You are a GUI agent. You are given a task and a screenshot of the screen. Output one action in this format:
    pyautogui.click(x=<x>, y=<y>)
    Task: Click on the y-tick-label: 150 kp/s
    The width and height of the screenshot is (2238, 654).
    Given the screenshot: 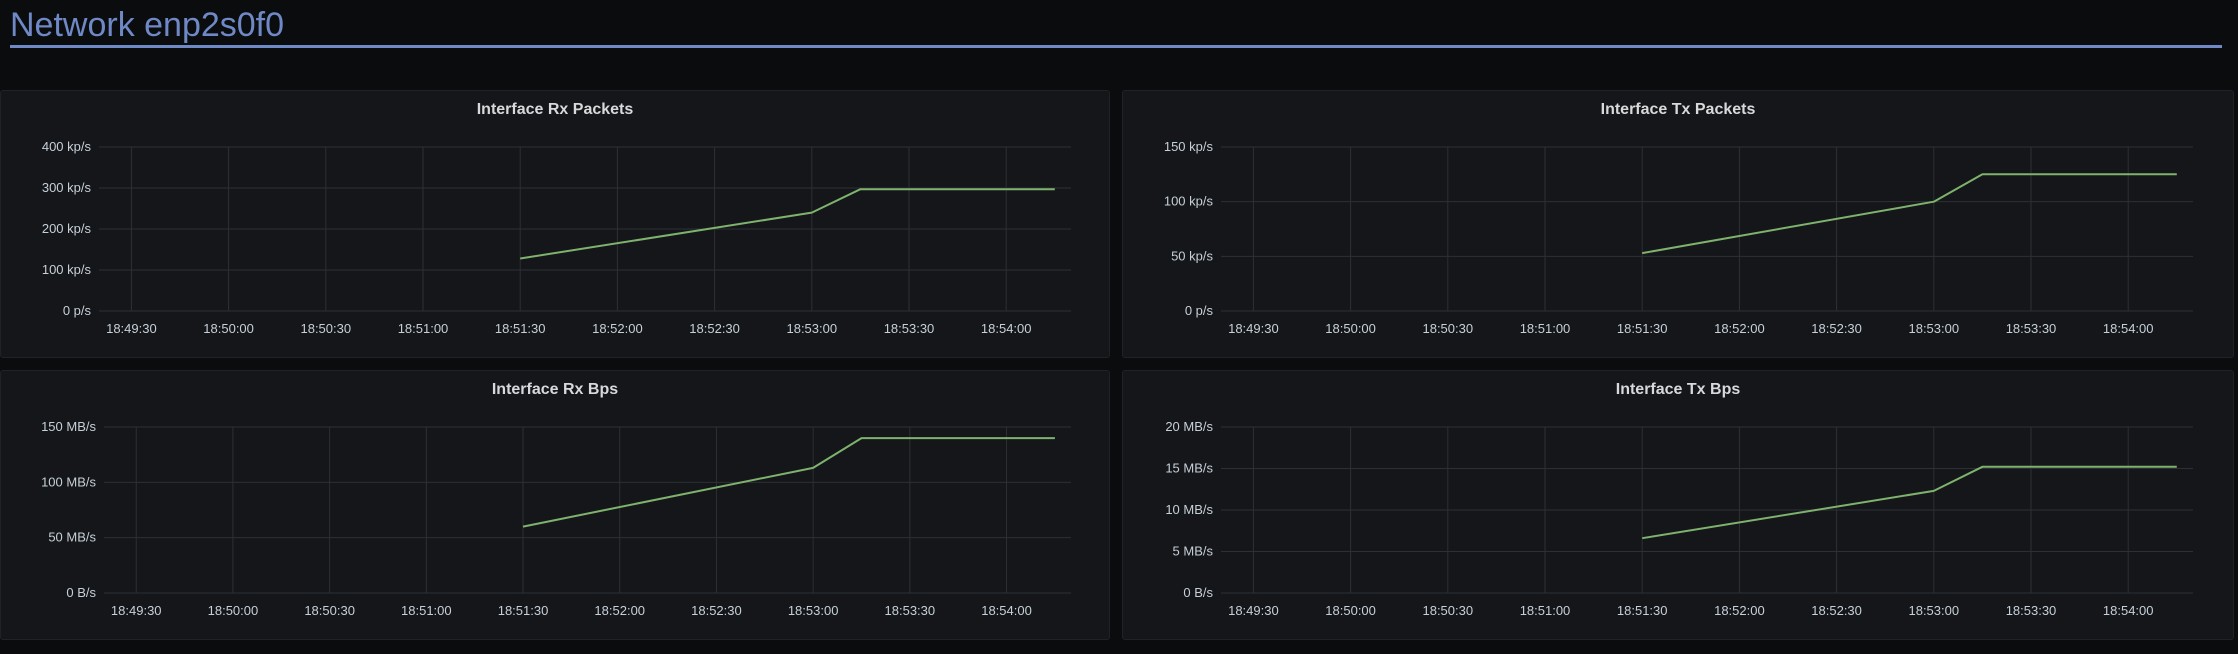 What is the action you would take?
    pyautogui.click(x=1189, y=146)
    